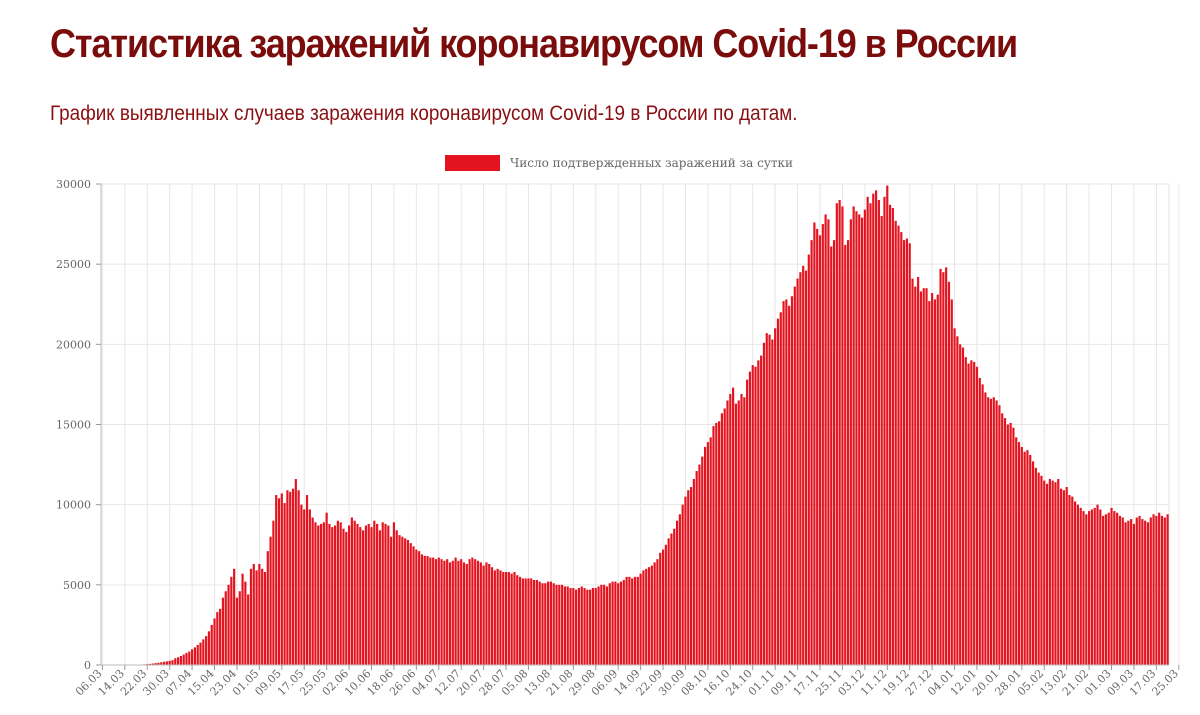 The image size is (1200, 715). I want to click on x-tick-label: 25.03, so click(1164, 682).